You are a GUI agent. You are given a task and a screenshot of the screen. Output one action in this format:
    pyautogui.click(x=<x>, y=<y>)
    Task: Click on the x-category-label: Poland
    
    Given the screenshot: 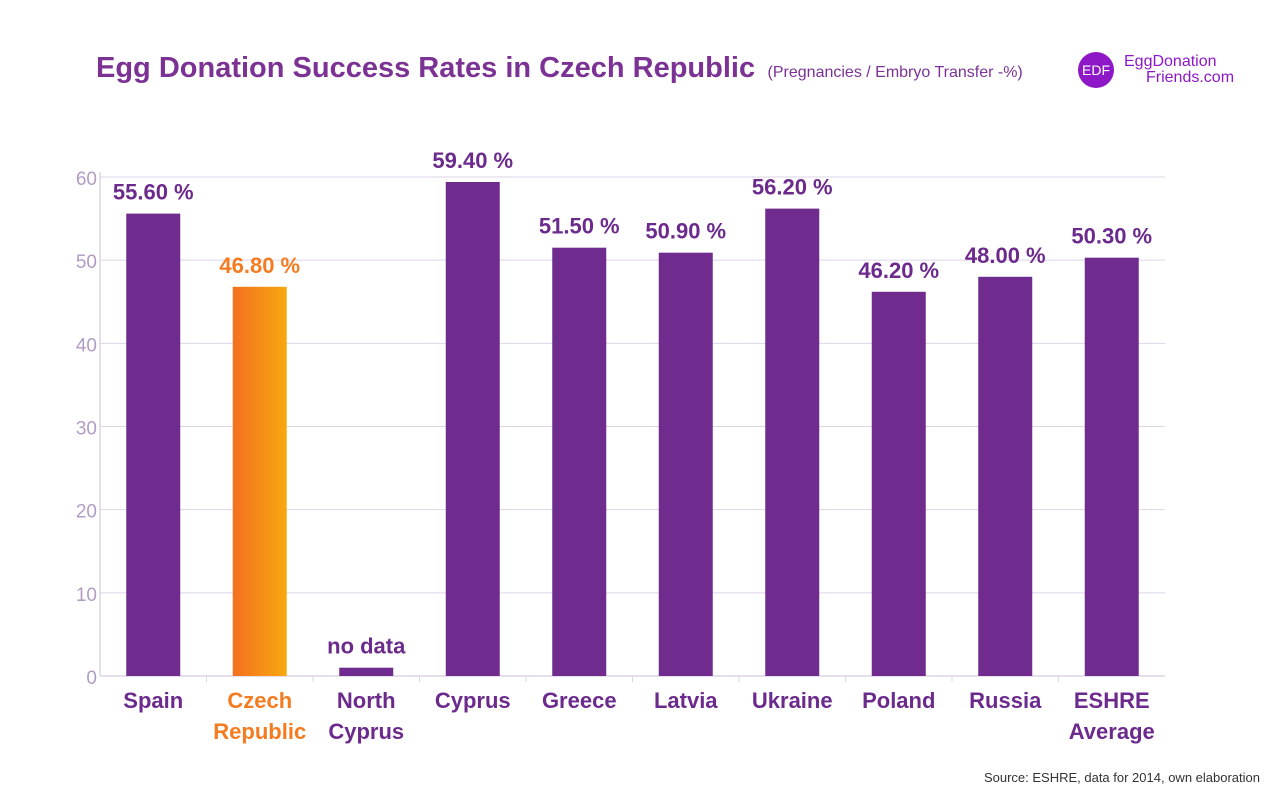 What is the action you would take?
    pyautogui.click(x=898, y=700)
    